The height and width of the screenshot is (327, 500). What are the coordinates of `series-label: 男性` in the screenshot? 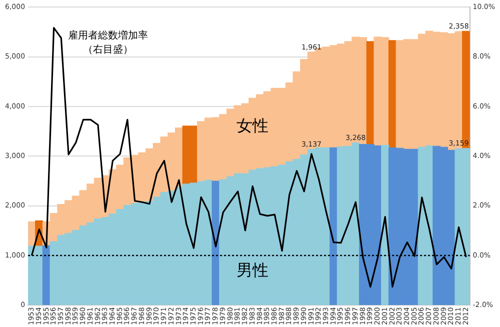 It's located at (252, 270).